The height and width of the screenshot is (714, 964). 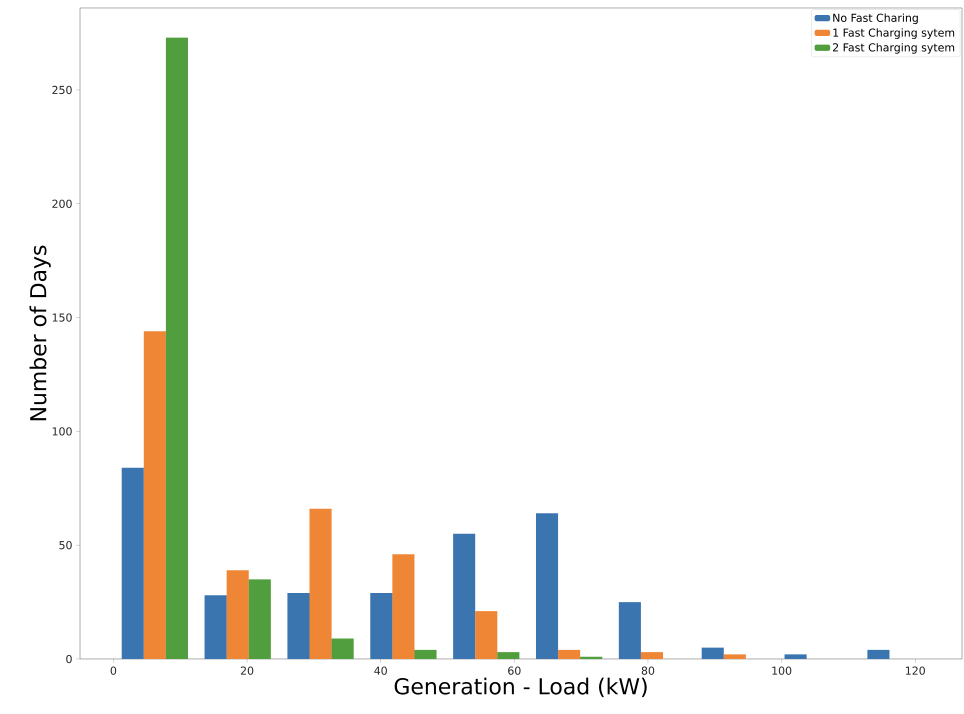 I want to click on x-tick-label: 120, so click(x=915, y=670).